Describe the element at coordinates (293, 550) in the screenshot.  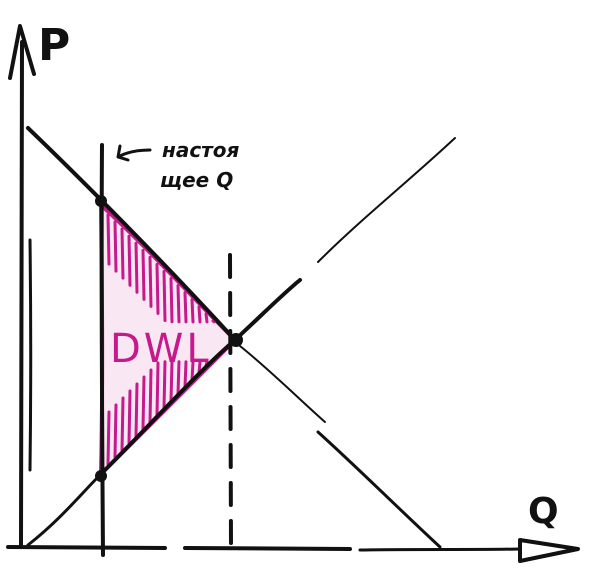
I see `quantity-axis` at that location.